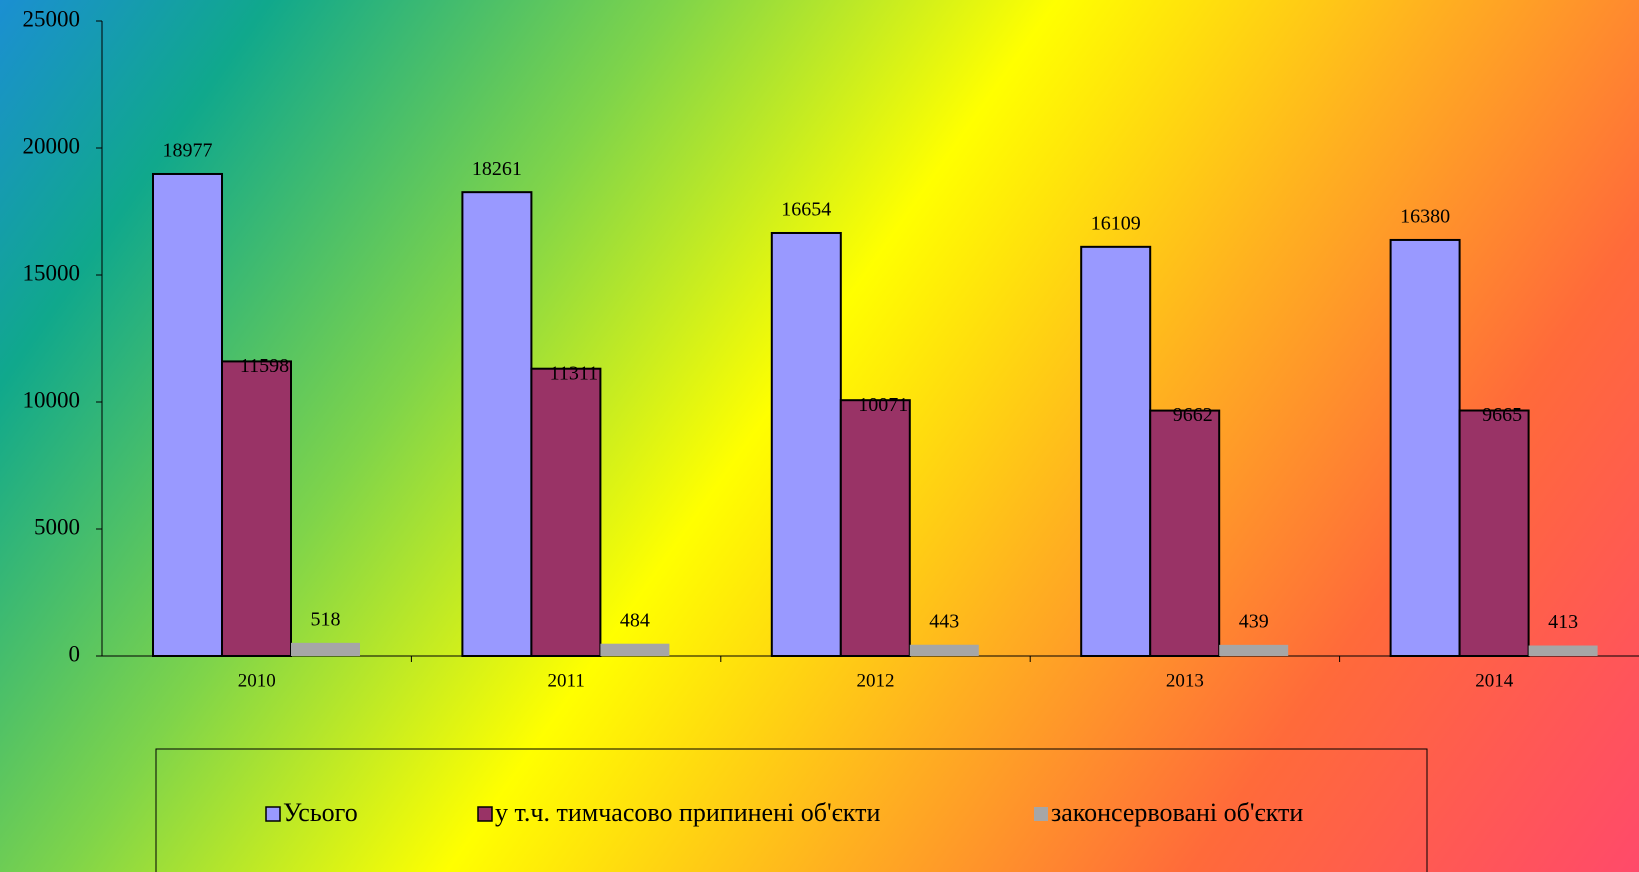  What do you see at coordinates (52, 18) in the screenshot?
I see `y-tick-label: 25000` at bounding box center [52, 18].